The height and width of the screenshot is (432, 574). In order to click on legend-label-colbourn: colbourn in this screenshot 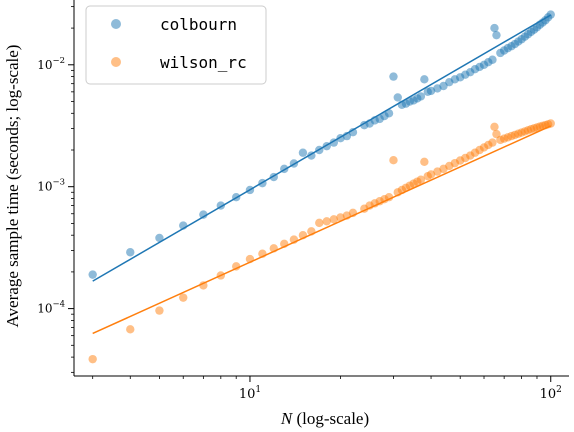, I will do `click(198, 24)`.